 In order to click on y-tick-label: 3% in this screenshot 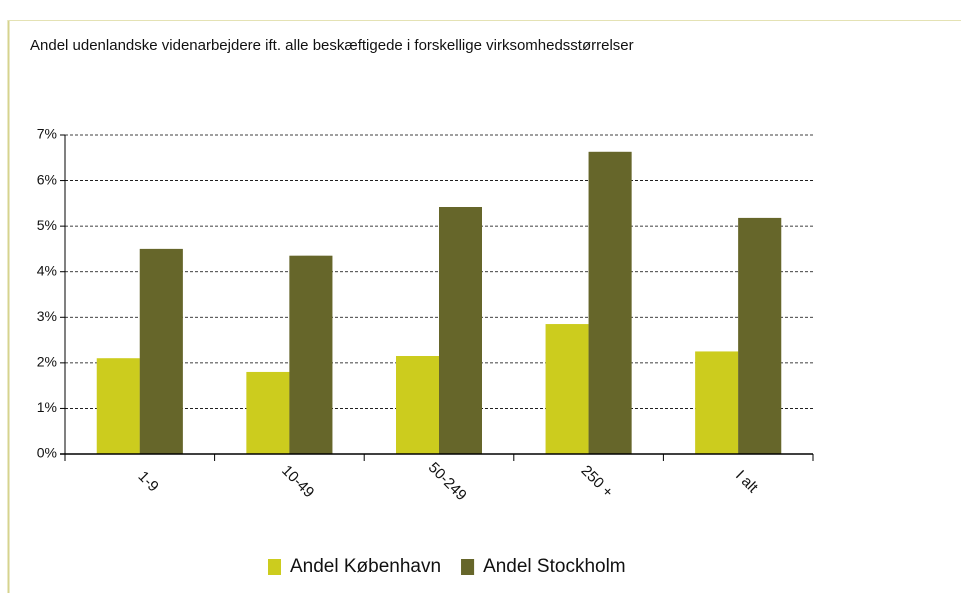, I will do `click(47, 316)`.